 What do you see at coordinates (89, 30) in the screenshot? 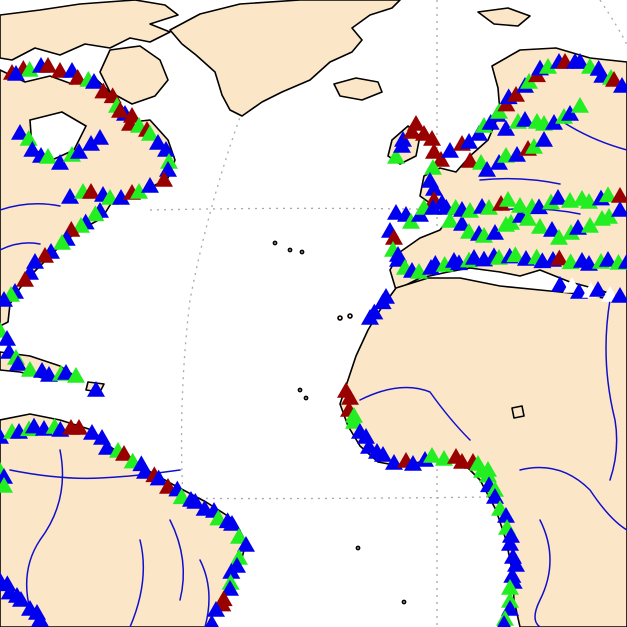
I see `canadian-arctic-islands` at bounding box center [89, 30].